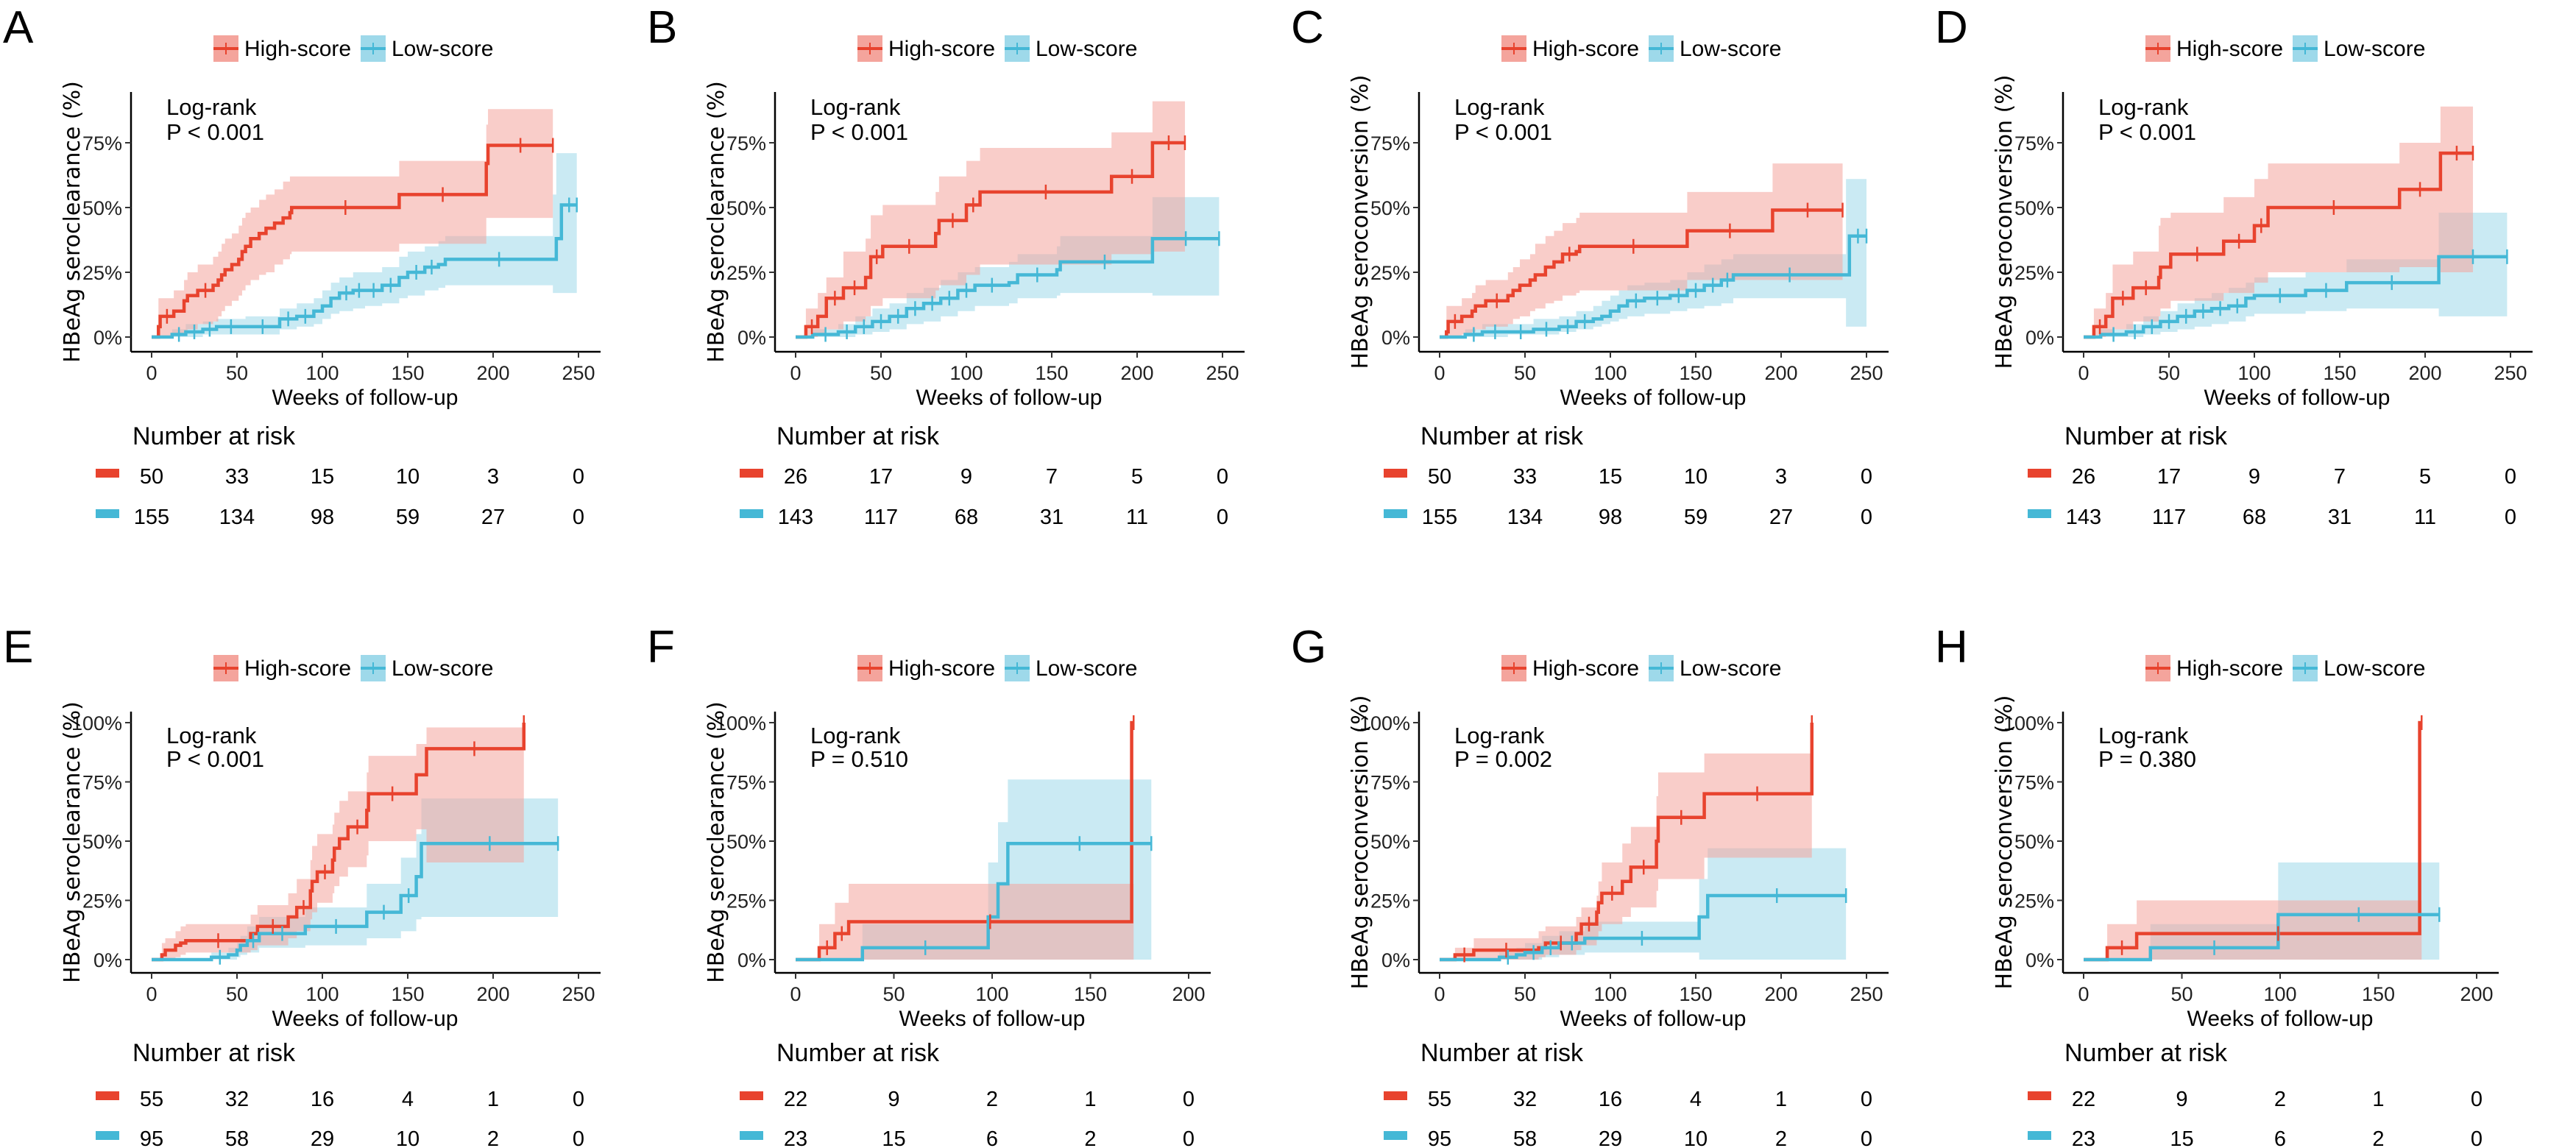 The width and height of the screenshot is (2576, 1148). Describe the element at coordinates (2280, 1099) in the screenshot. I see `risk-count-high: 2` at that location.